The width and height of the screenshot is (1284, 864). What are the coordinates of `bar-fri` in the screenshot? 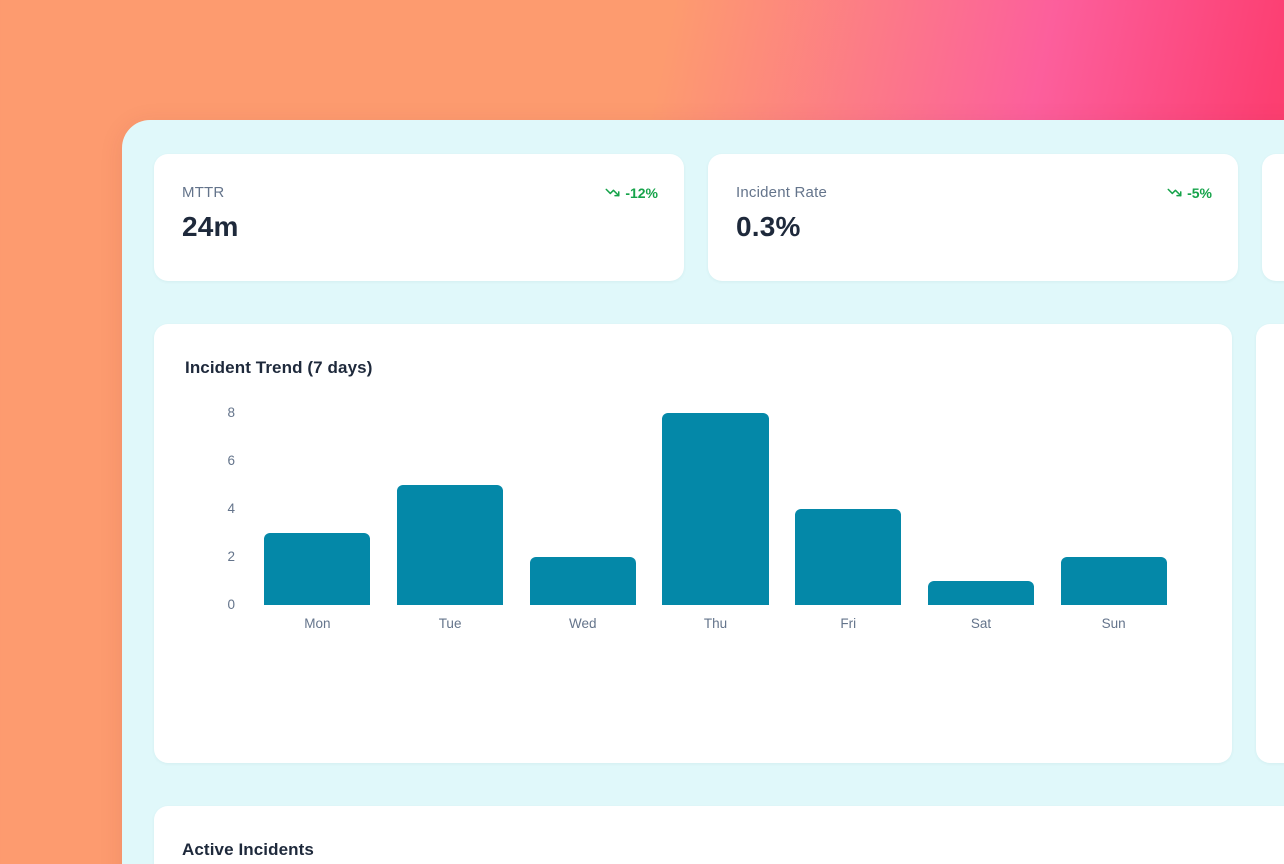 It's located at (848, 557).